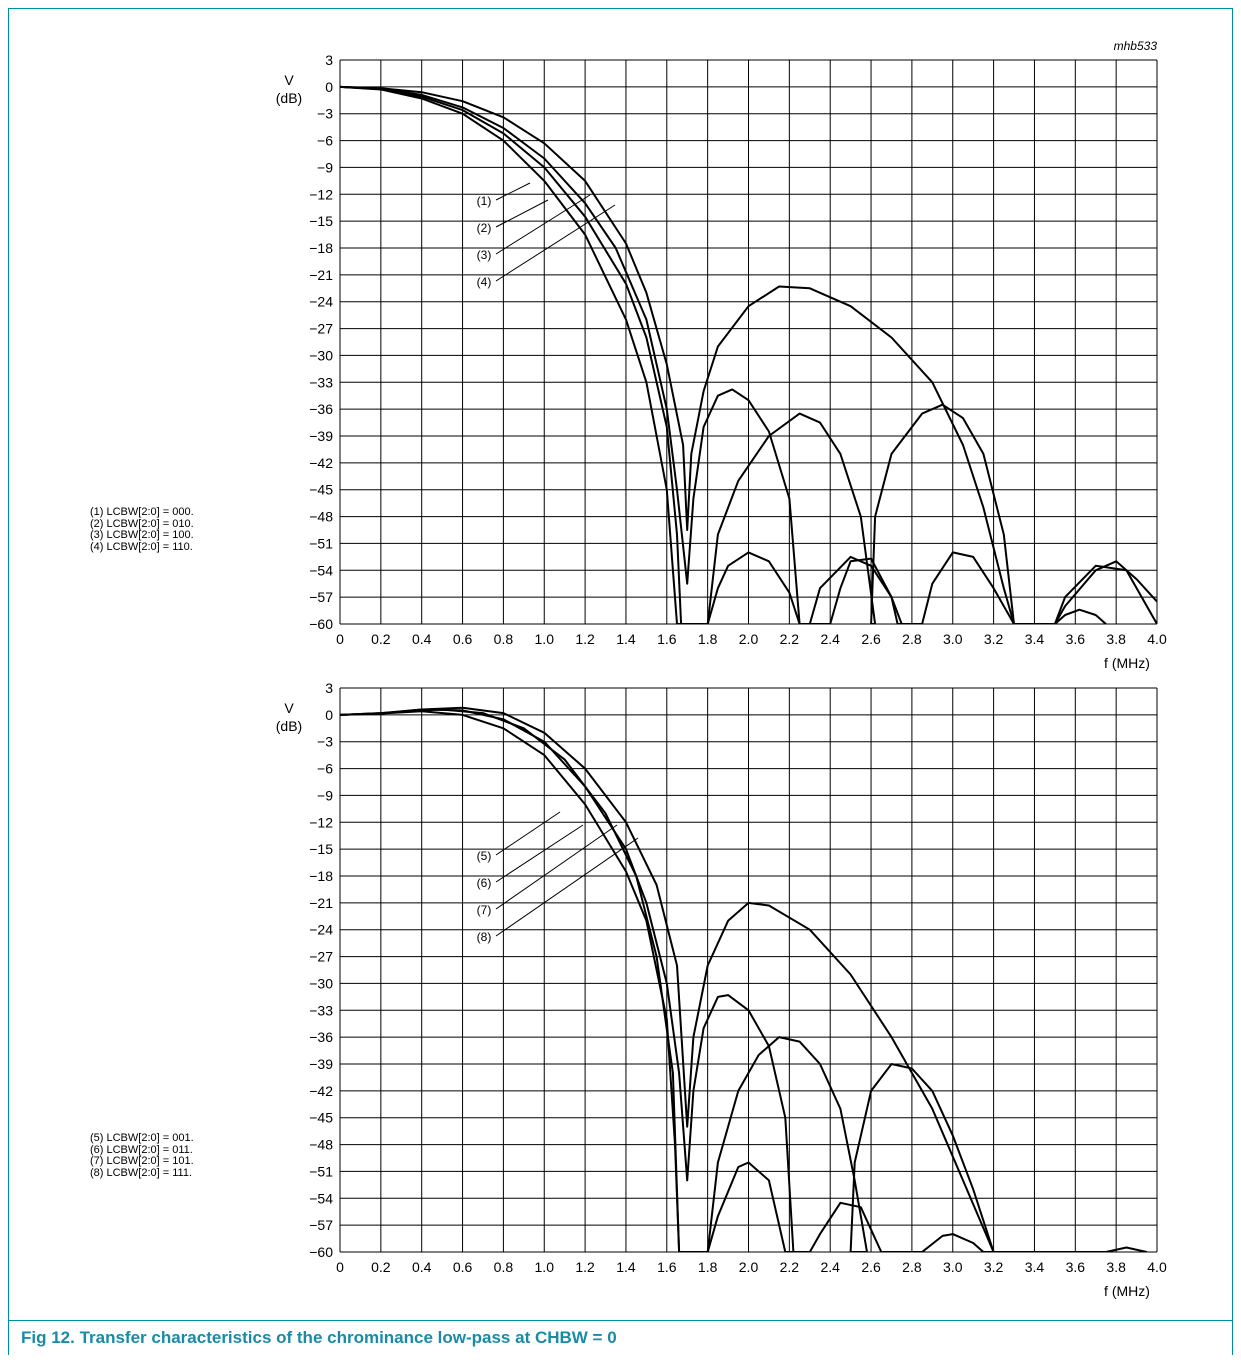 The height and width of the screenshot is (1363, 1241). I want to click on curve-marker-label: (4), so click(484, 282).